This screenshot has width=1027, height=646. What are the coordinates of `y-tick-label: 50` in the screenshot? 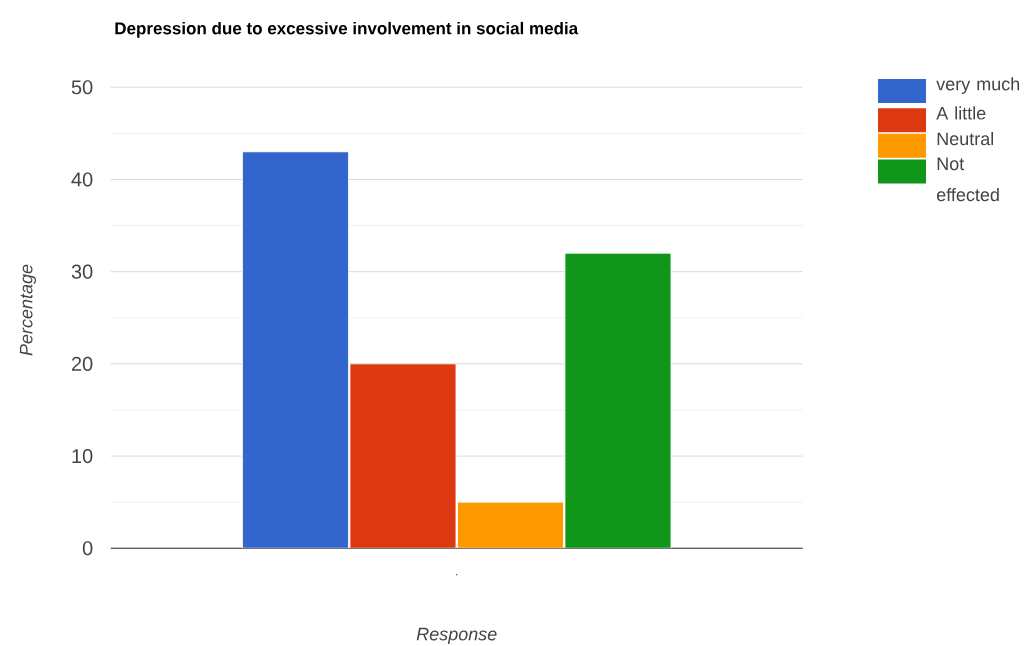 It's located at (82, 87).